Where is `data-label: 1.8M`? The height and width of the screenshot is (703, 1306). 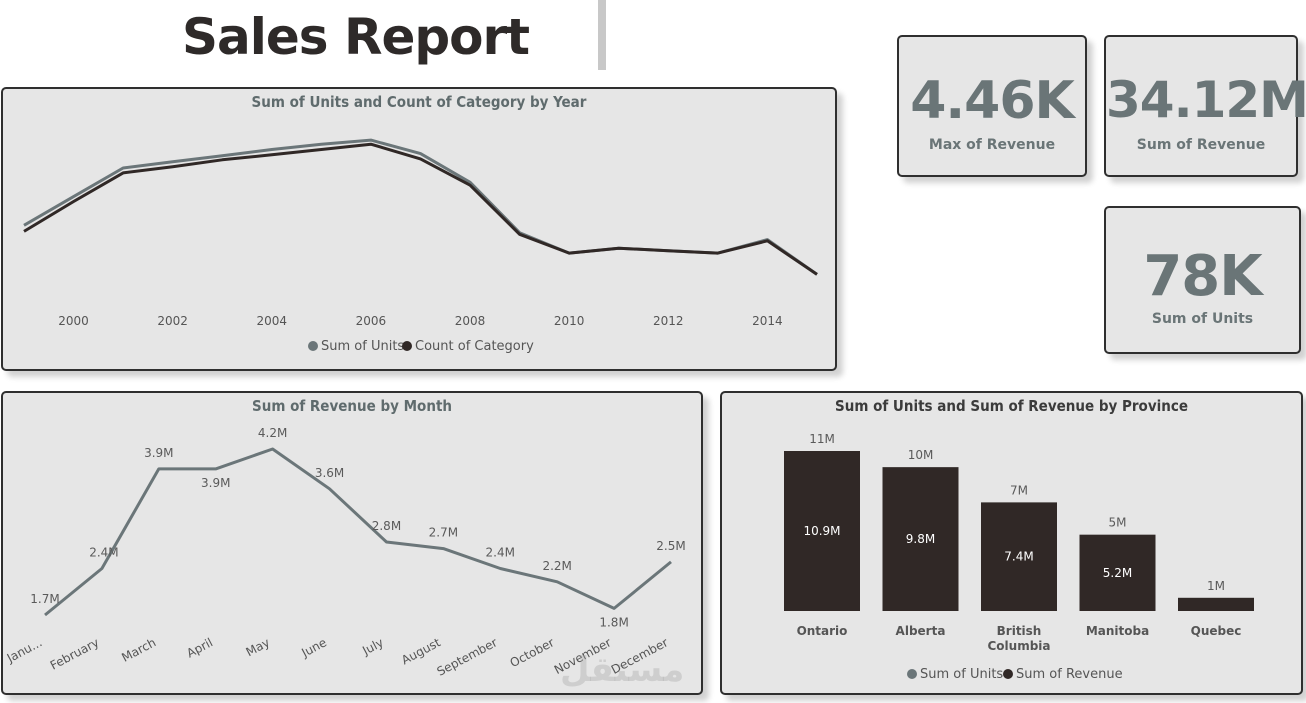 data-label: 1.8M is located at coordinates (613, 622).